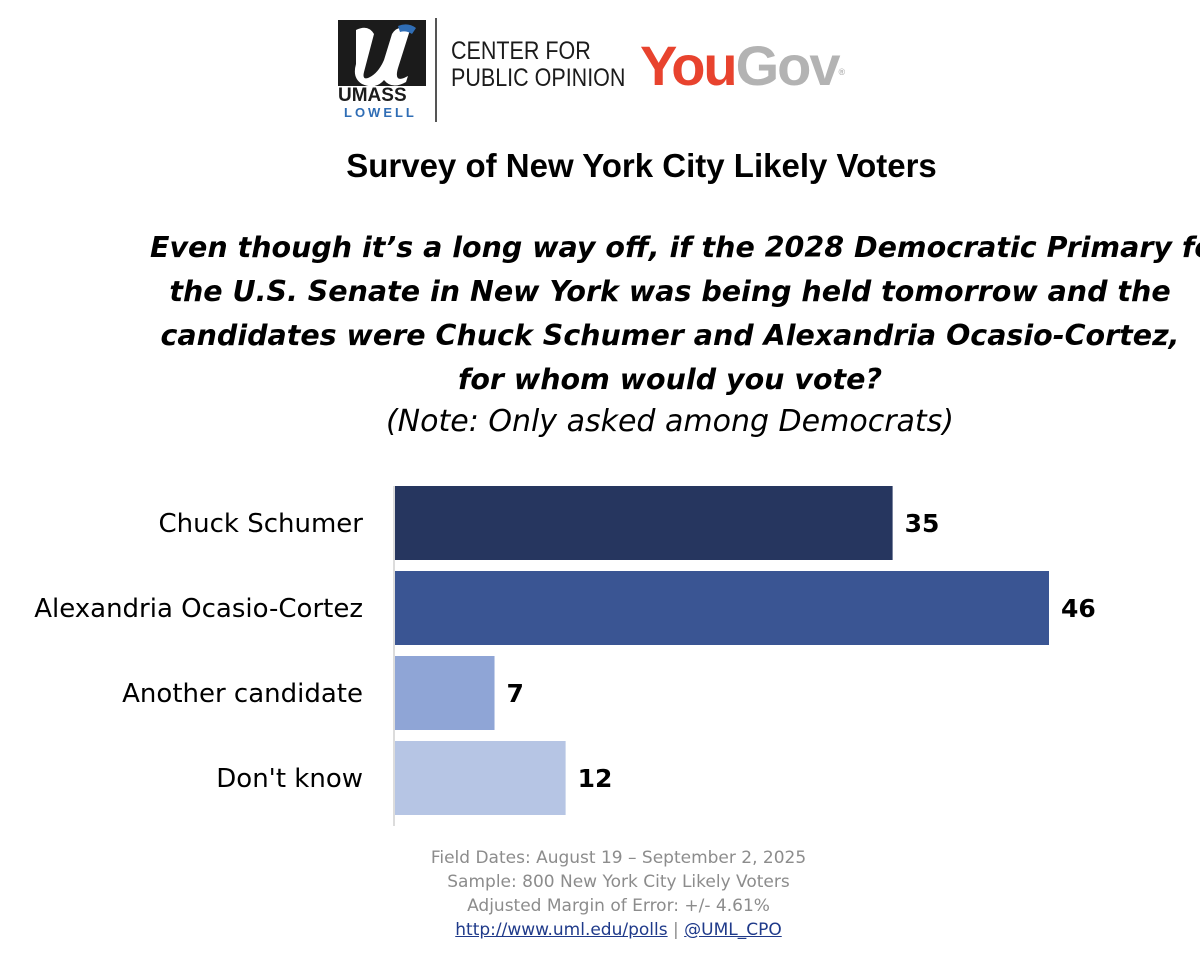  Describe the element at coordinates (372, 95) in the screenshot. I see `umass-wordmark: UMASS` at that location.